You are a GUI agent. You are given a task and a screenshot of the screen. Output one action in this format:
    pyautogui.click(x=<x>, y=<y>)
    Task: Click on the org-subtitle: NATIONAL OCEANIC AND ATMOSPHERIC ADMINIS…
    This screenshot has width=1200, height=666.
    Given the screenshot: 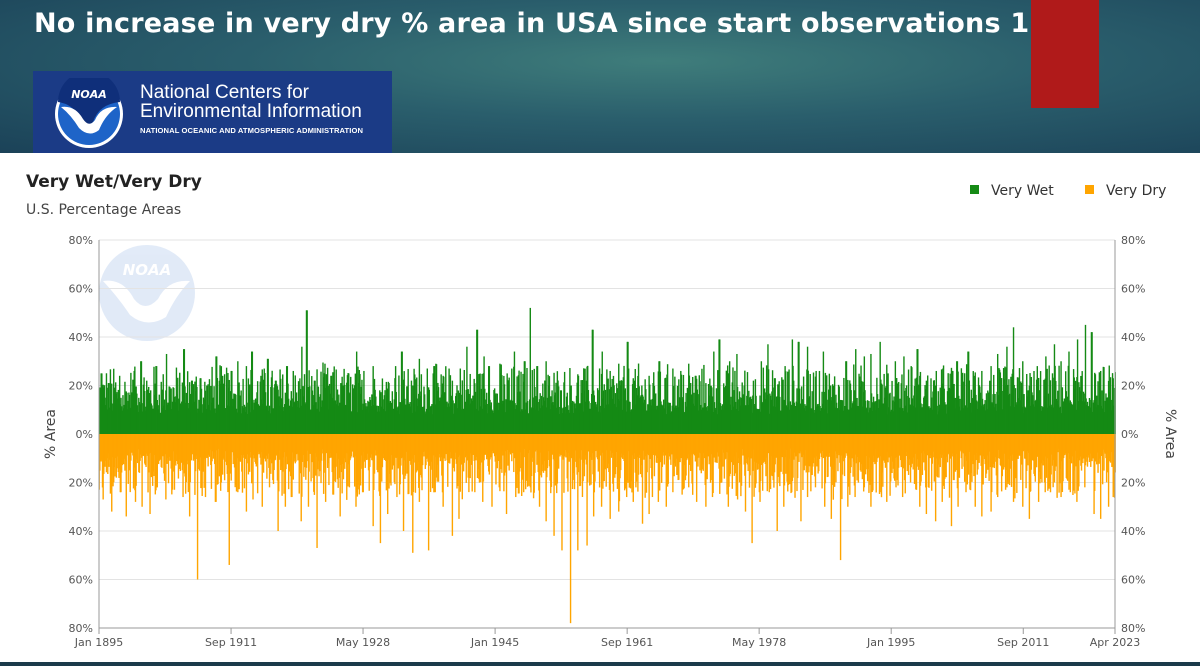 What is the action you would take?
    pyautogui.click(x=252, y=130)
    